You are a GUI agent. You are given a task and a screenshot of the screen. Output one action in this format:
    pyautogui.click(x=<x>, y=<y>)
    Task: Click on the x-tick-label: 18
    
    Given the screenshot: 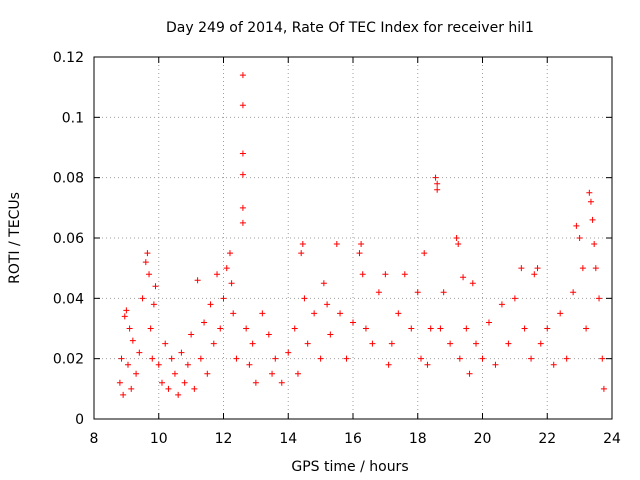 What is the action you would take?
    pyautogui.click(x=418, y=439)
    